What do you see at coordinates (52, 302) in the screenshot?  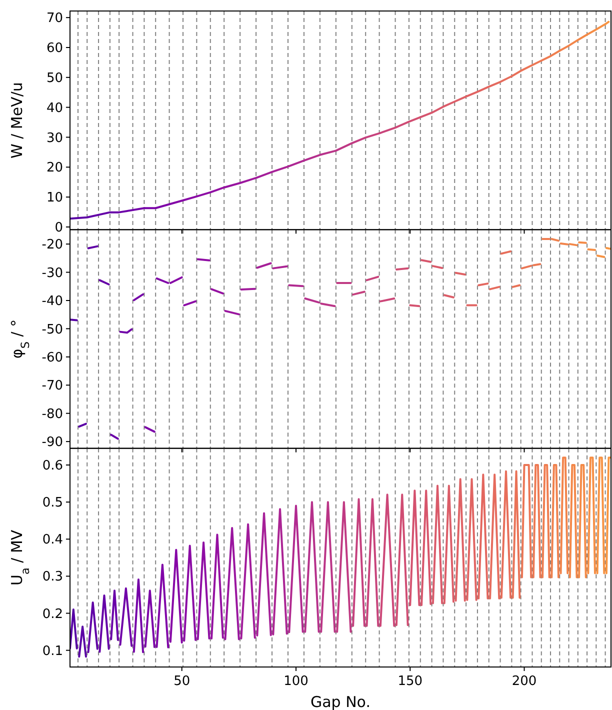 I see `y-tick-label: -40` at bounding box center [52, 302].